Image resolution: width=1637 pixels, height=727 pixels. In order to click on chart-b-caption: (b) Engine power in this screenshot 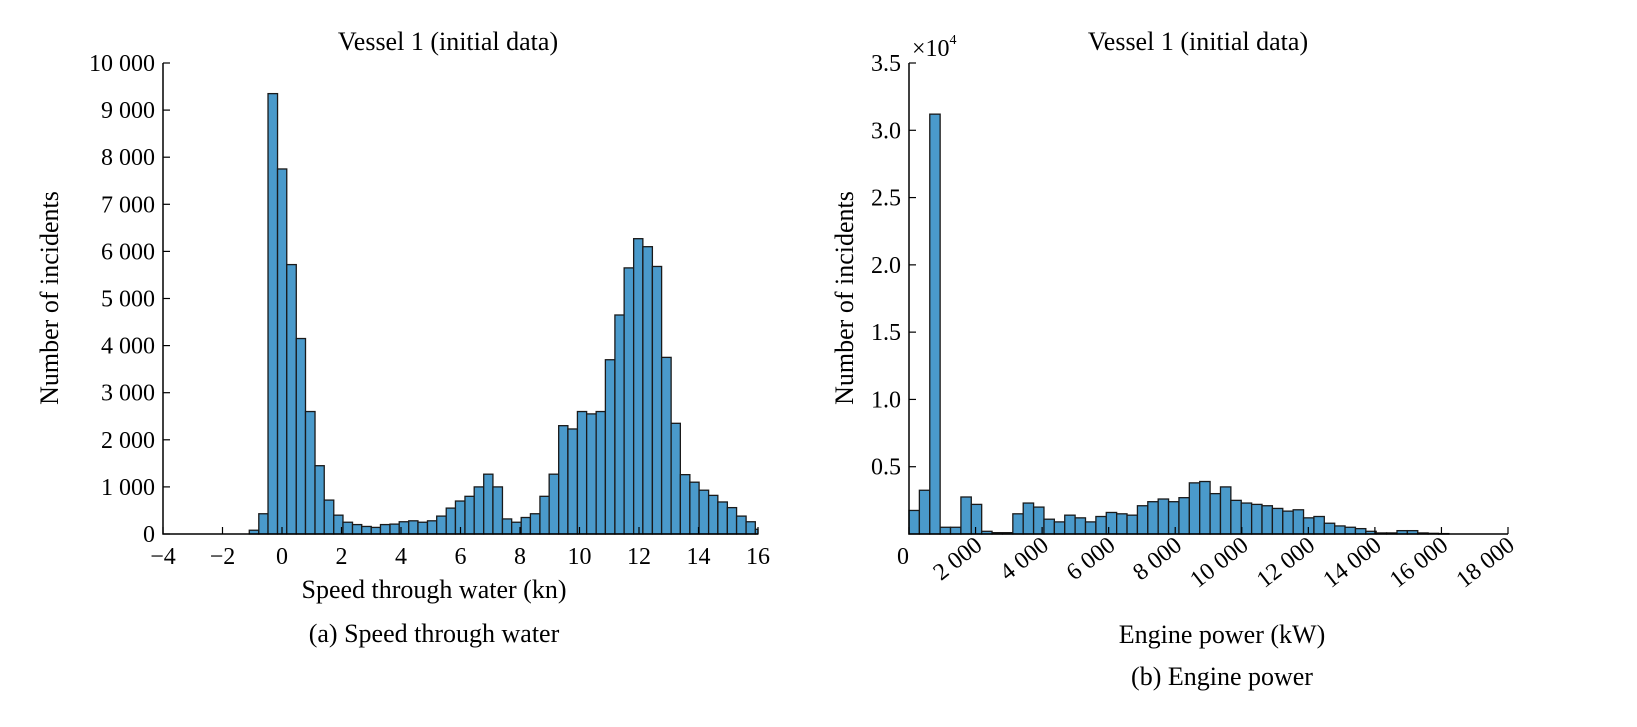, I will do `click(1222, 676)`.